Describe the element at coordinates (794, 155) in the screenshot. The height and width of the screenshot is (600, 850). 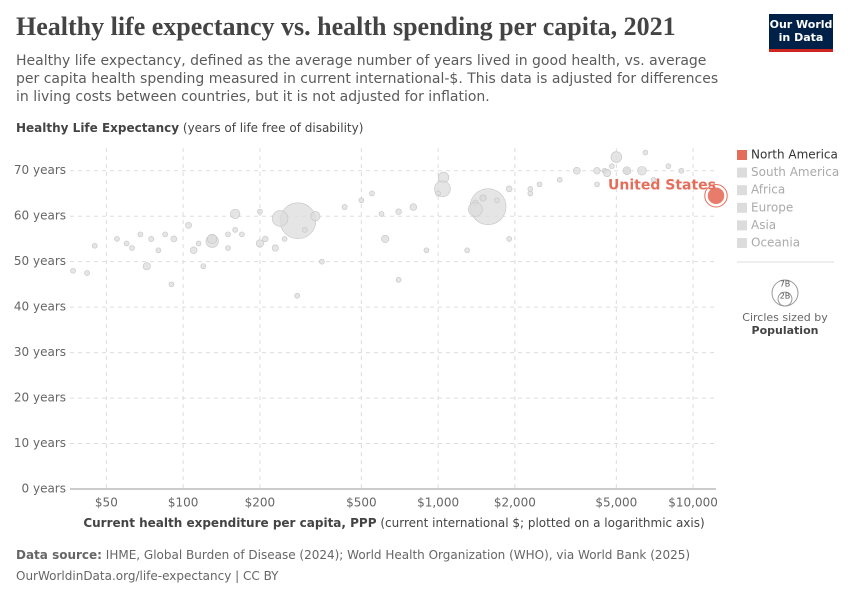
I see `legend-label: North America` at that location.